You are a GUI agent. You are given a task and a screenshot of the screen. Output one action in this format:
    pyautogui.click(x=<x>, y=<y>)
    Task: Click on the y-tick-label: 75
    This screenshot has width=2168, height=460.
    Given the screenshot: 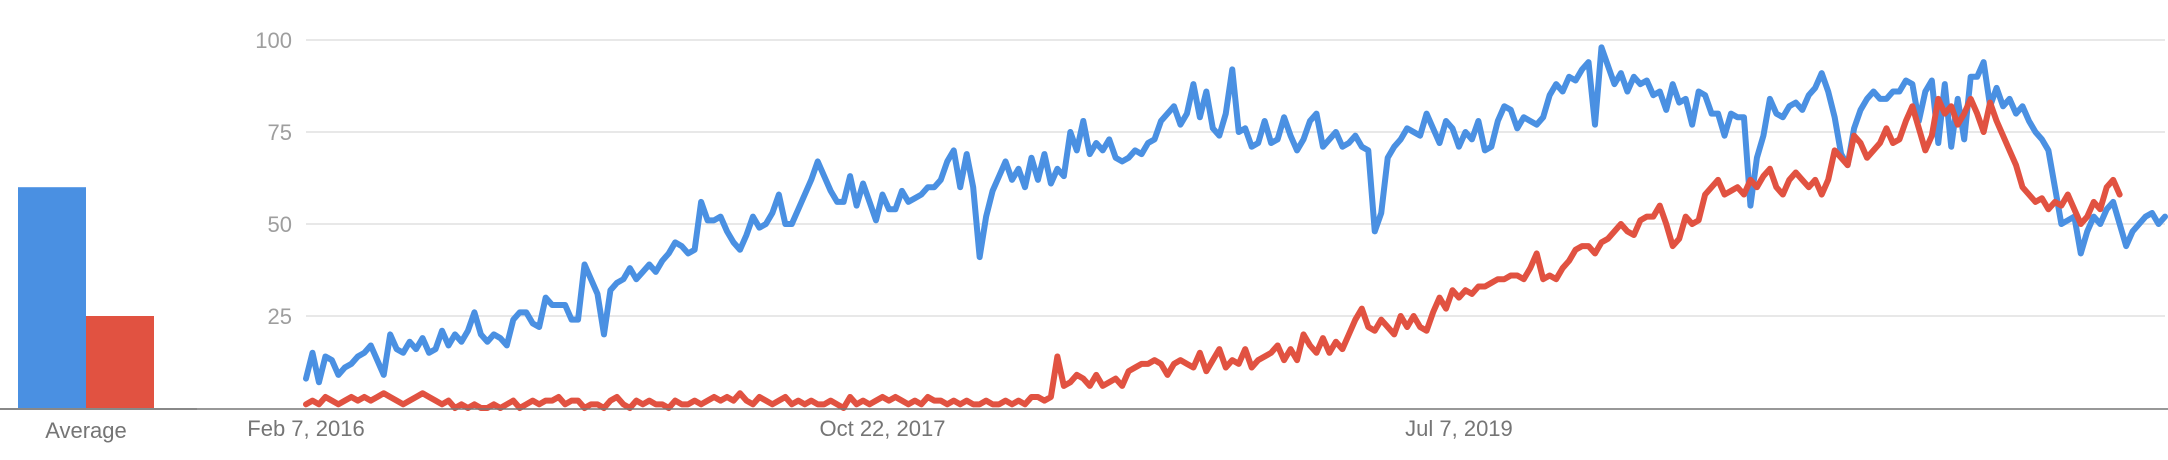 What is the action you would take?
    pyautogui.click(x=280, y=132)
    